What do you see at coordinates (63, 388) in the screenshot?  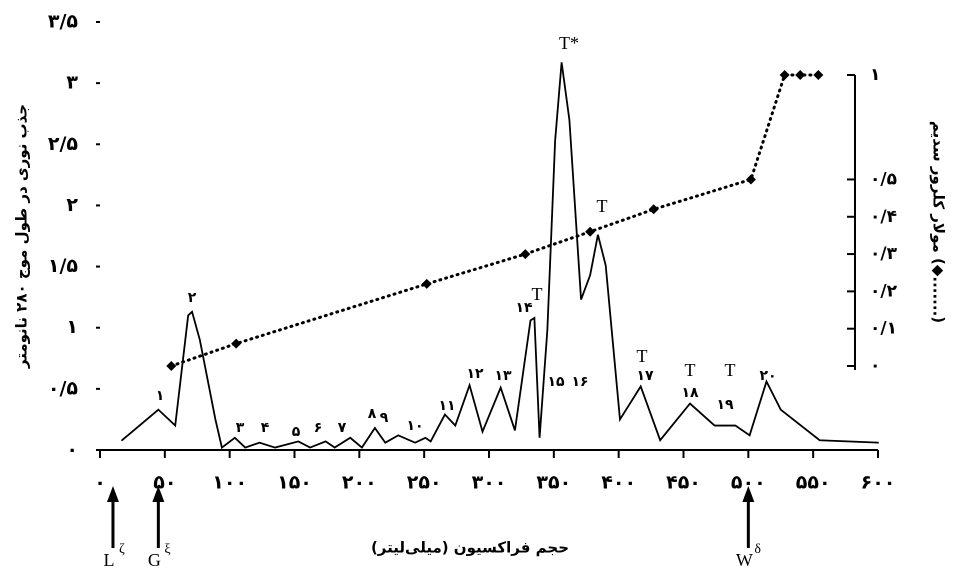 I see `y-tick-label: ۰/۵` at bounding box center [63, 388].